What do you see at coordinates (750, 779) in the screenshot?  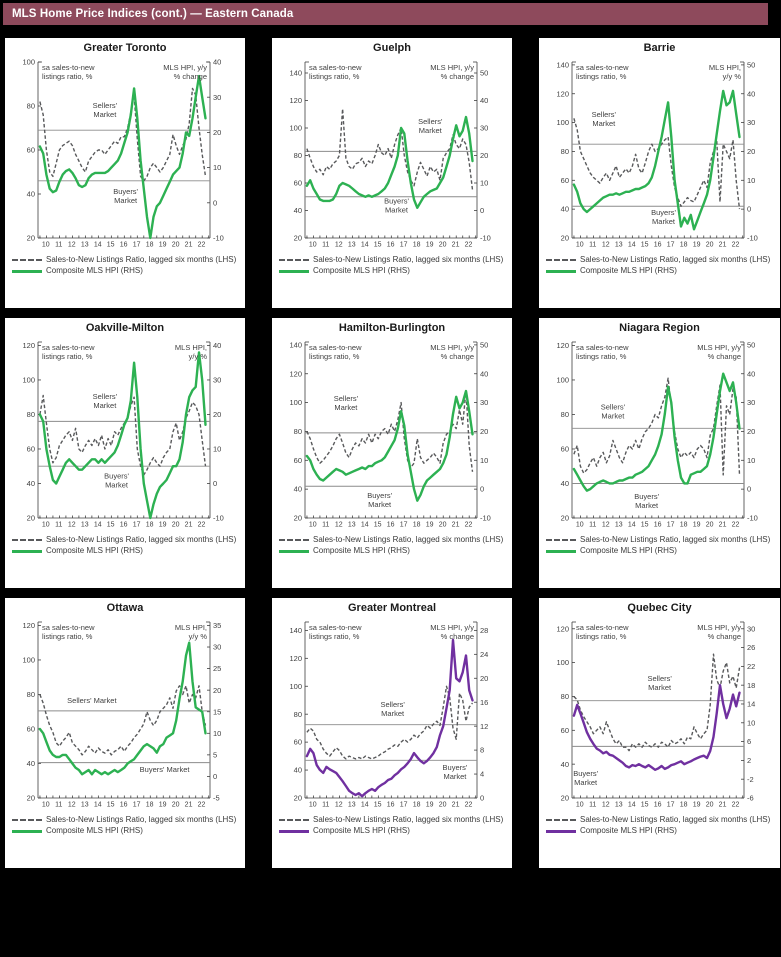 I see `svg-text: -2` at bounding box center [750, 779].